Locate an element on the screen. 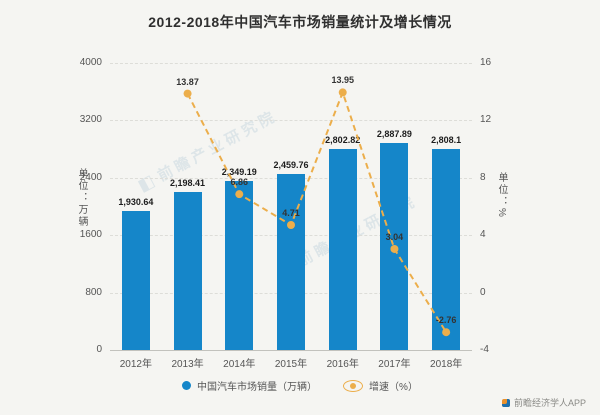  legend-item-growth: 增速（%） is located at coordinates (380, 385).